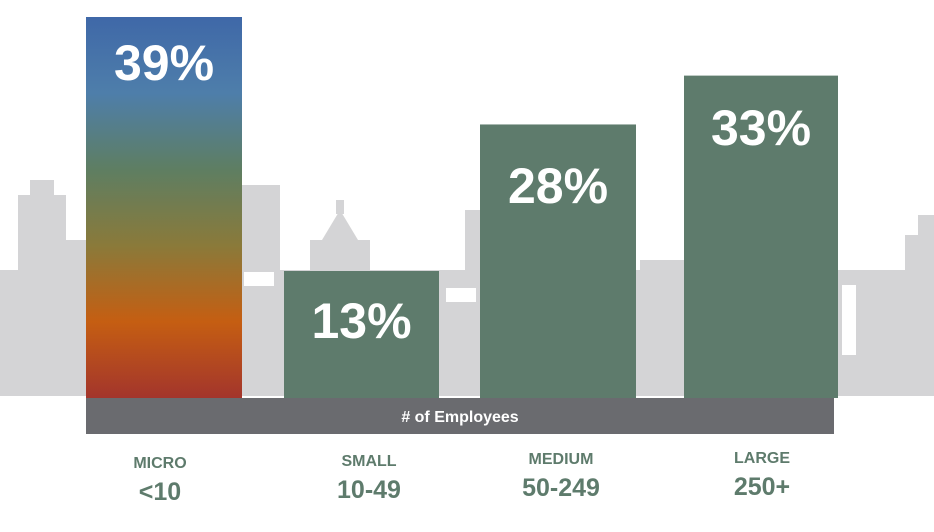  What do you see at coordinates (561, 488) in the screenshot?
I see `category-range-medium: 50-249` at bounding box center [561, 488].